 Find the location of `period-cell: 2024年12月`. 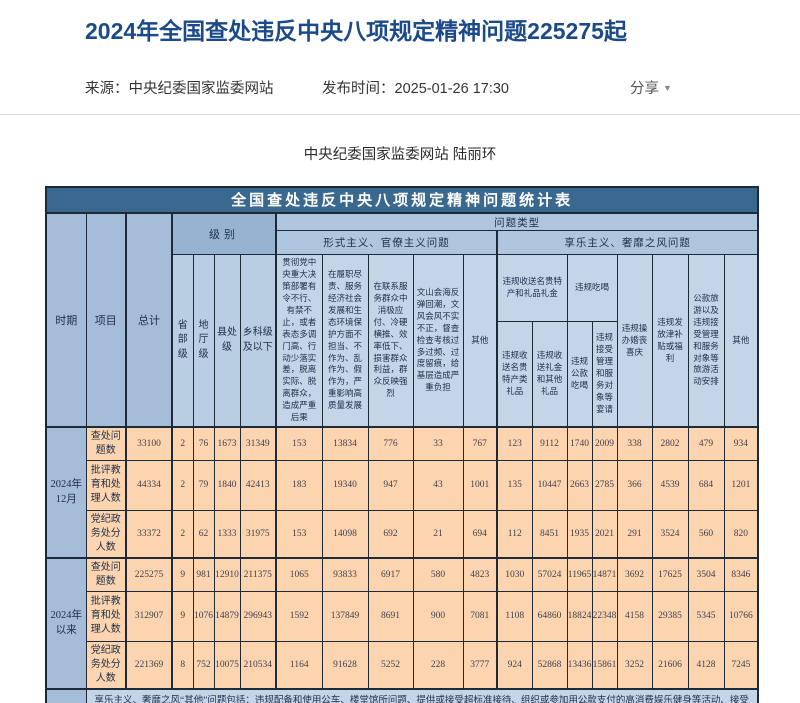

period-cell: 2024年12月 is located at coordinates (66, 492).